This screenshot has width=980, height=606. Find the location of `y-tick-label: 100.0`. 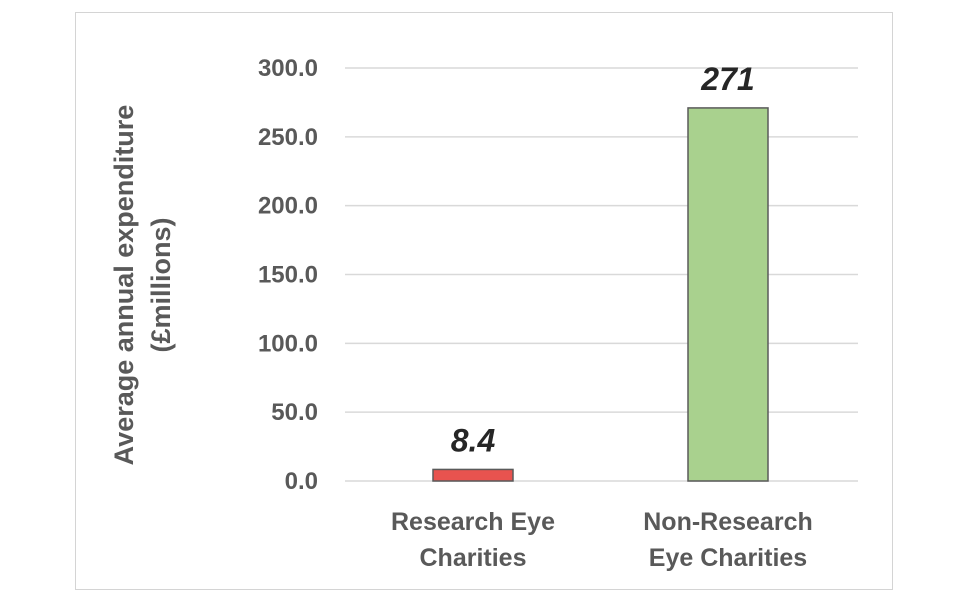

y-tick-label: 100.0 is located at coordinates (288, 343).